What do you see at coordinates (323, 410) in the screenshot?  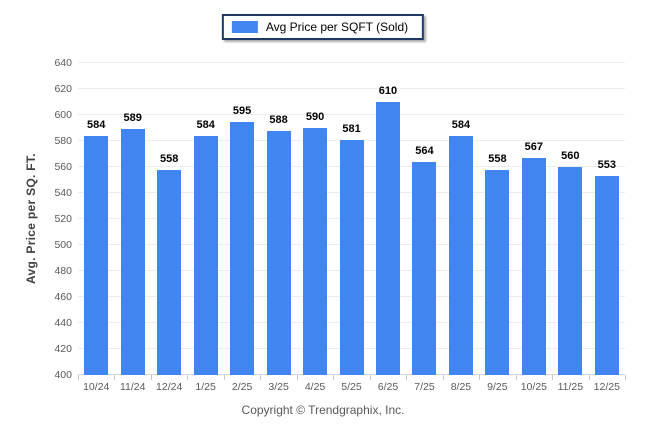 I see `footer-copyright: Copyright © Trendgraphix, Inc.` at bounding box center [323, 410].